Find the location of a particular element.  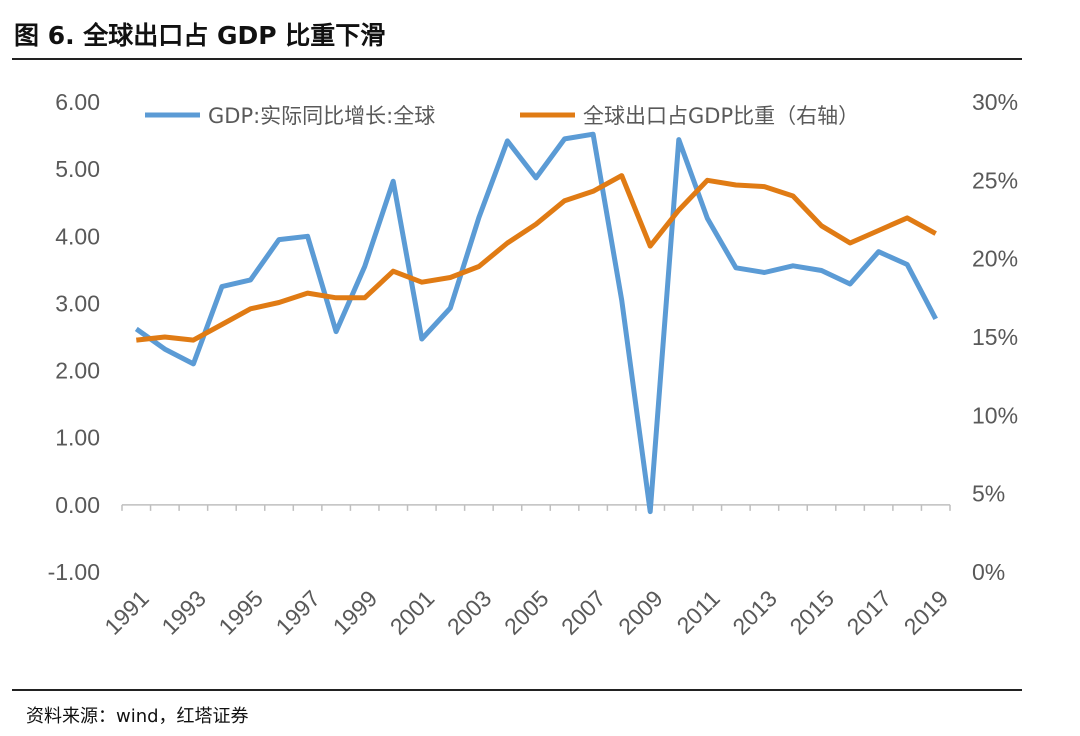

x-tick-label: 1991 is located at coordinates (126, 612).